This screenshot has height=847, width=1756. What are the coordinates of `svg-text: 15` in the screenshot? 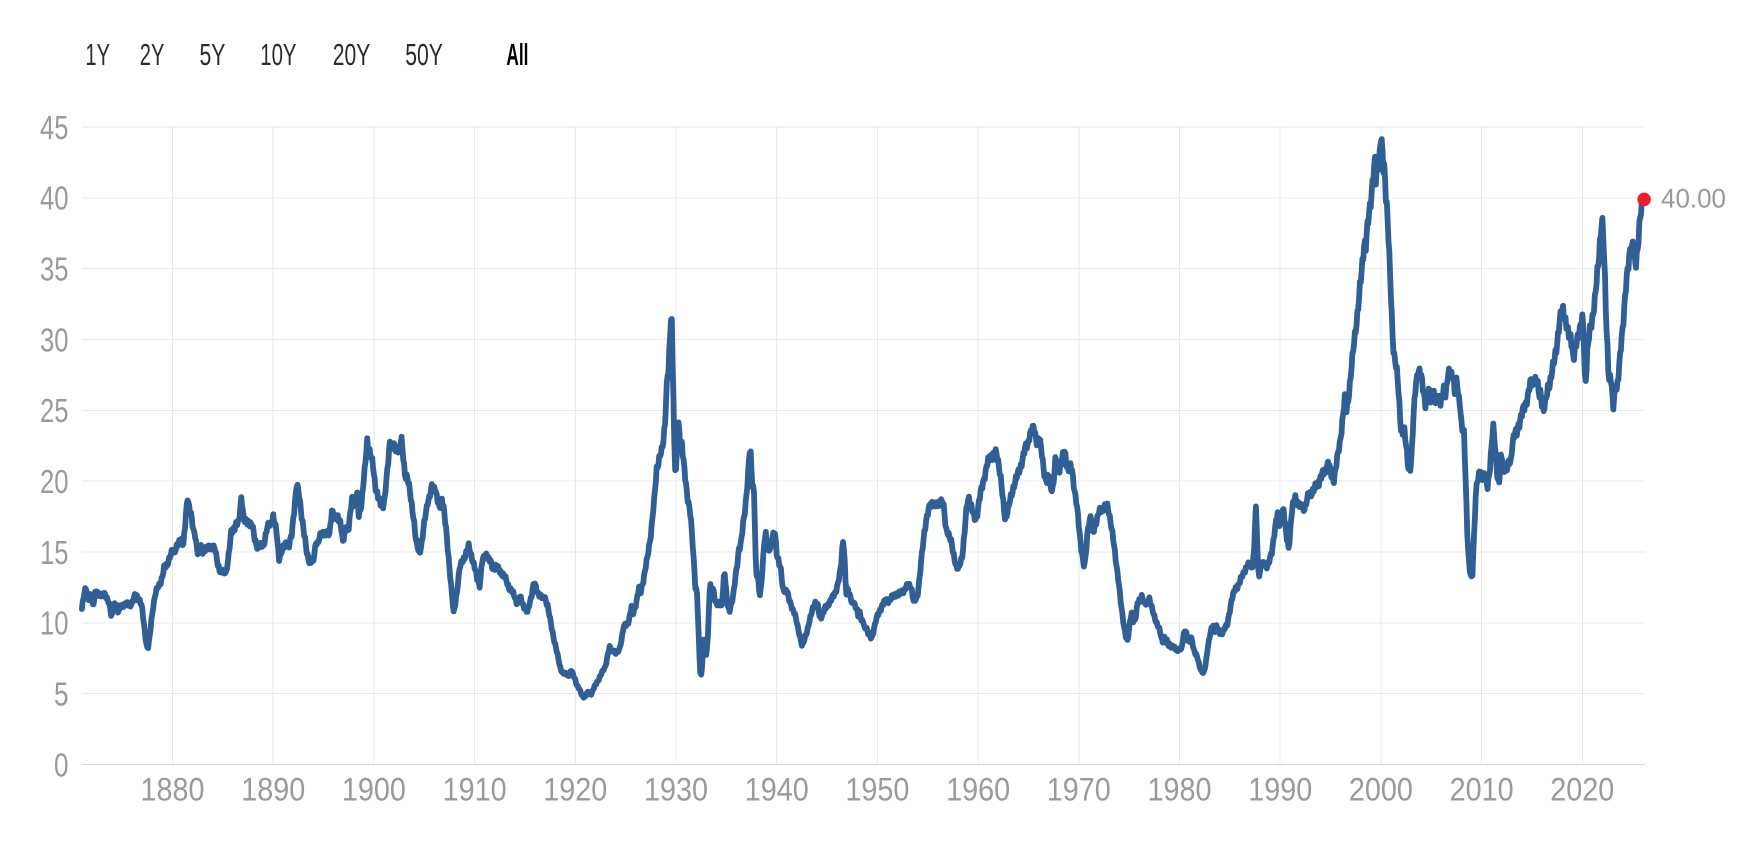 It's located at (54, 552).